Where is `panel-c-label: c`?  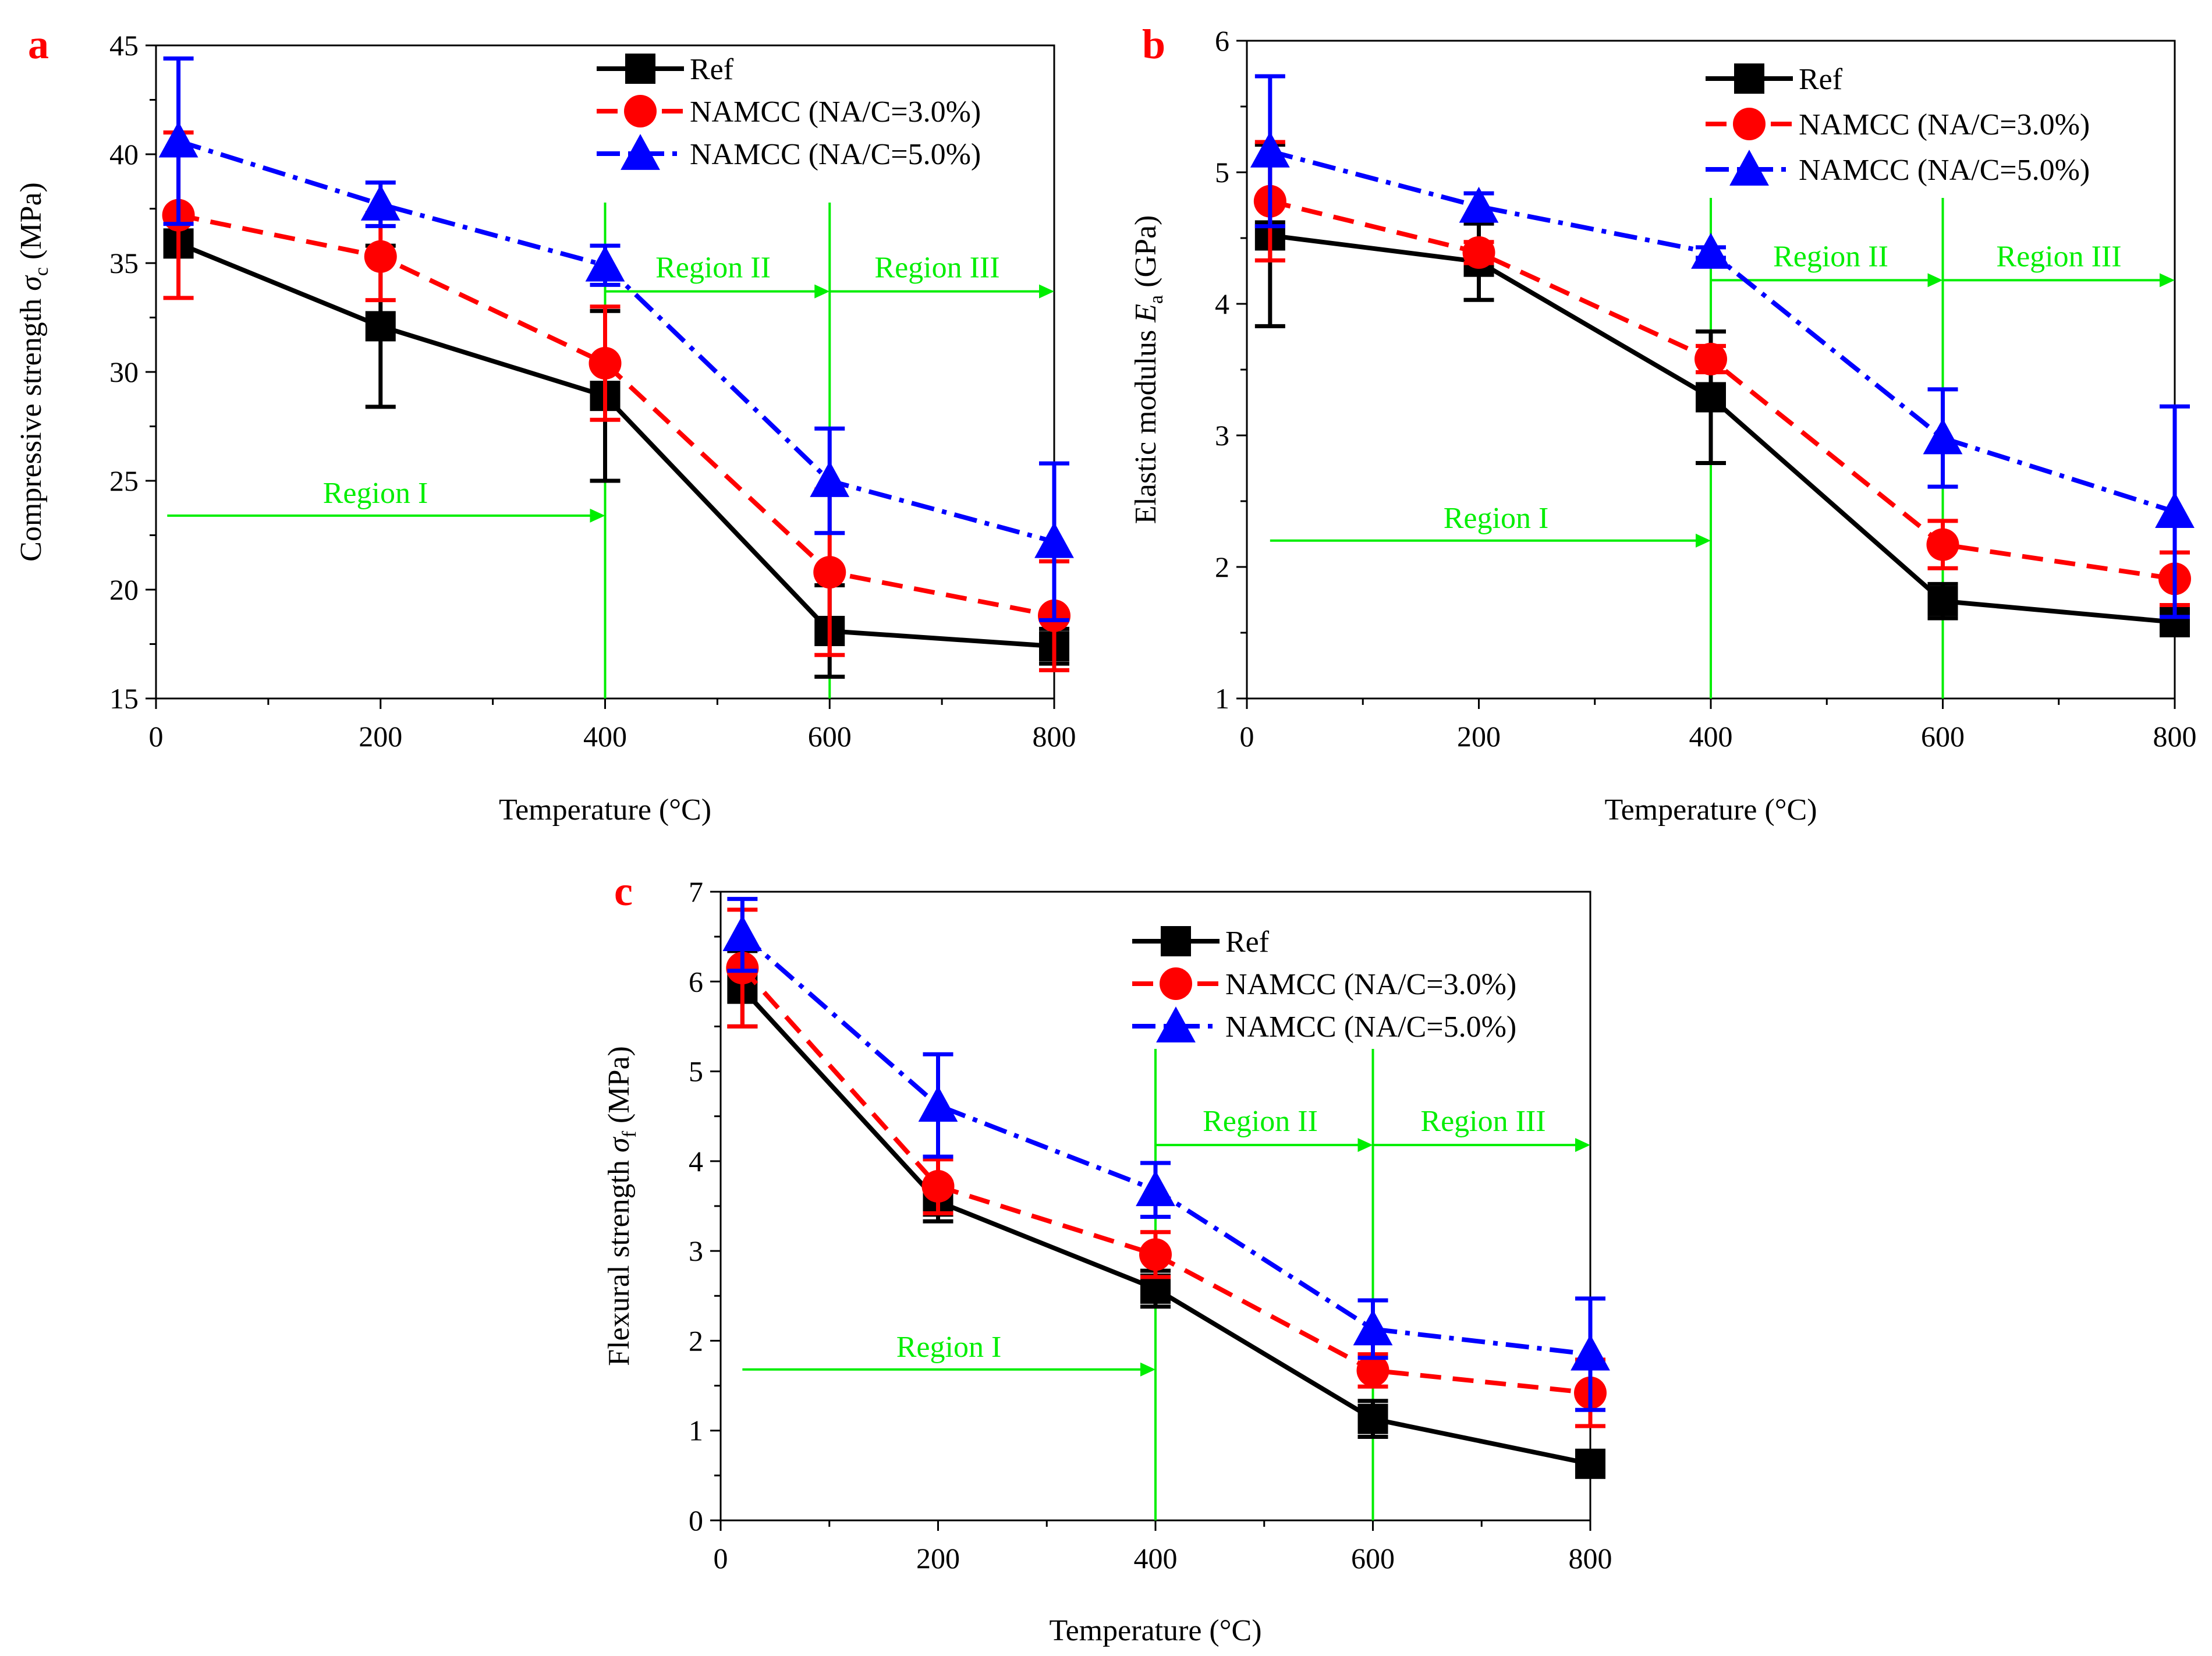 panel-c-label: c is located at coordinates (624, 891).